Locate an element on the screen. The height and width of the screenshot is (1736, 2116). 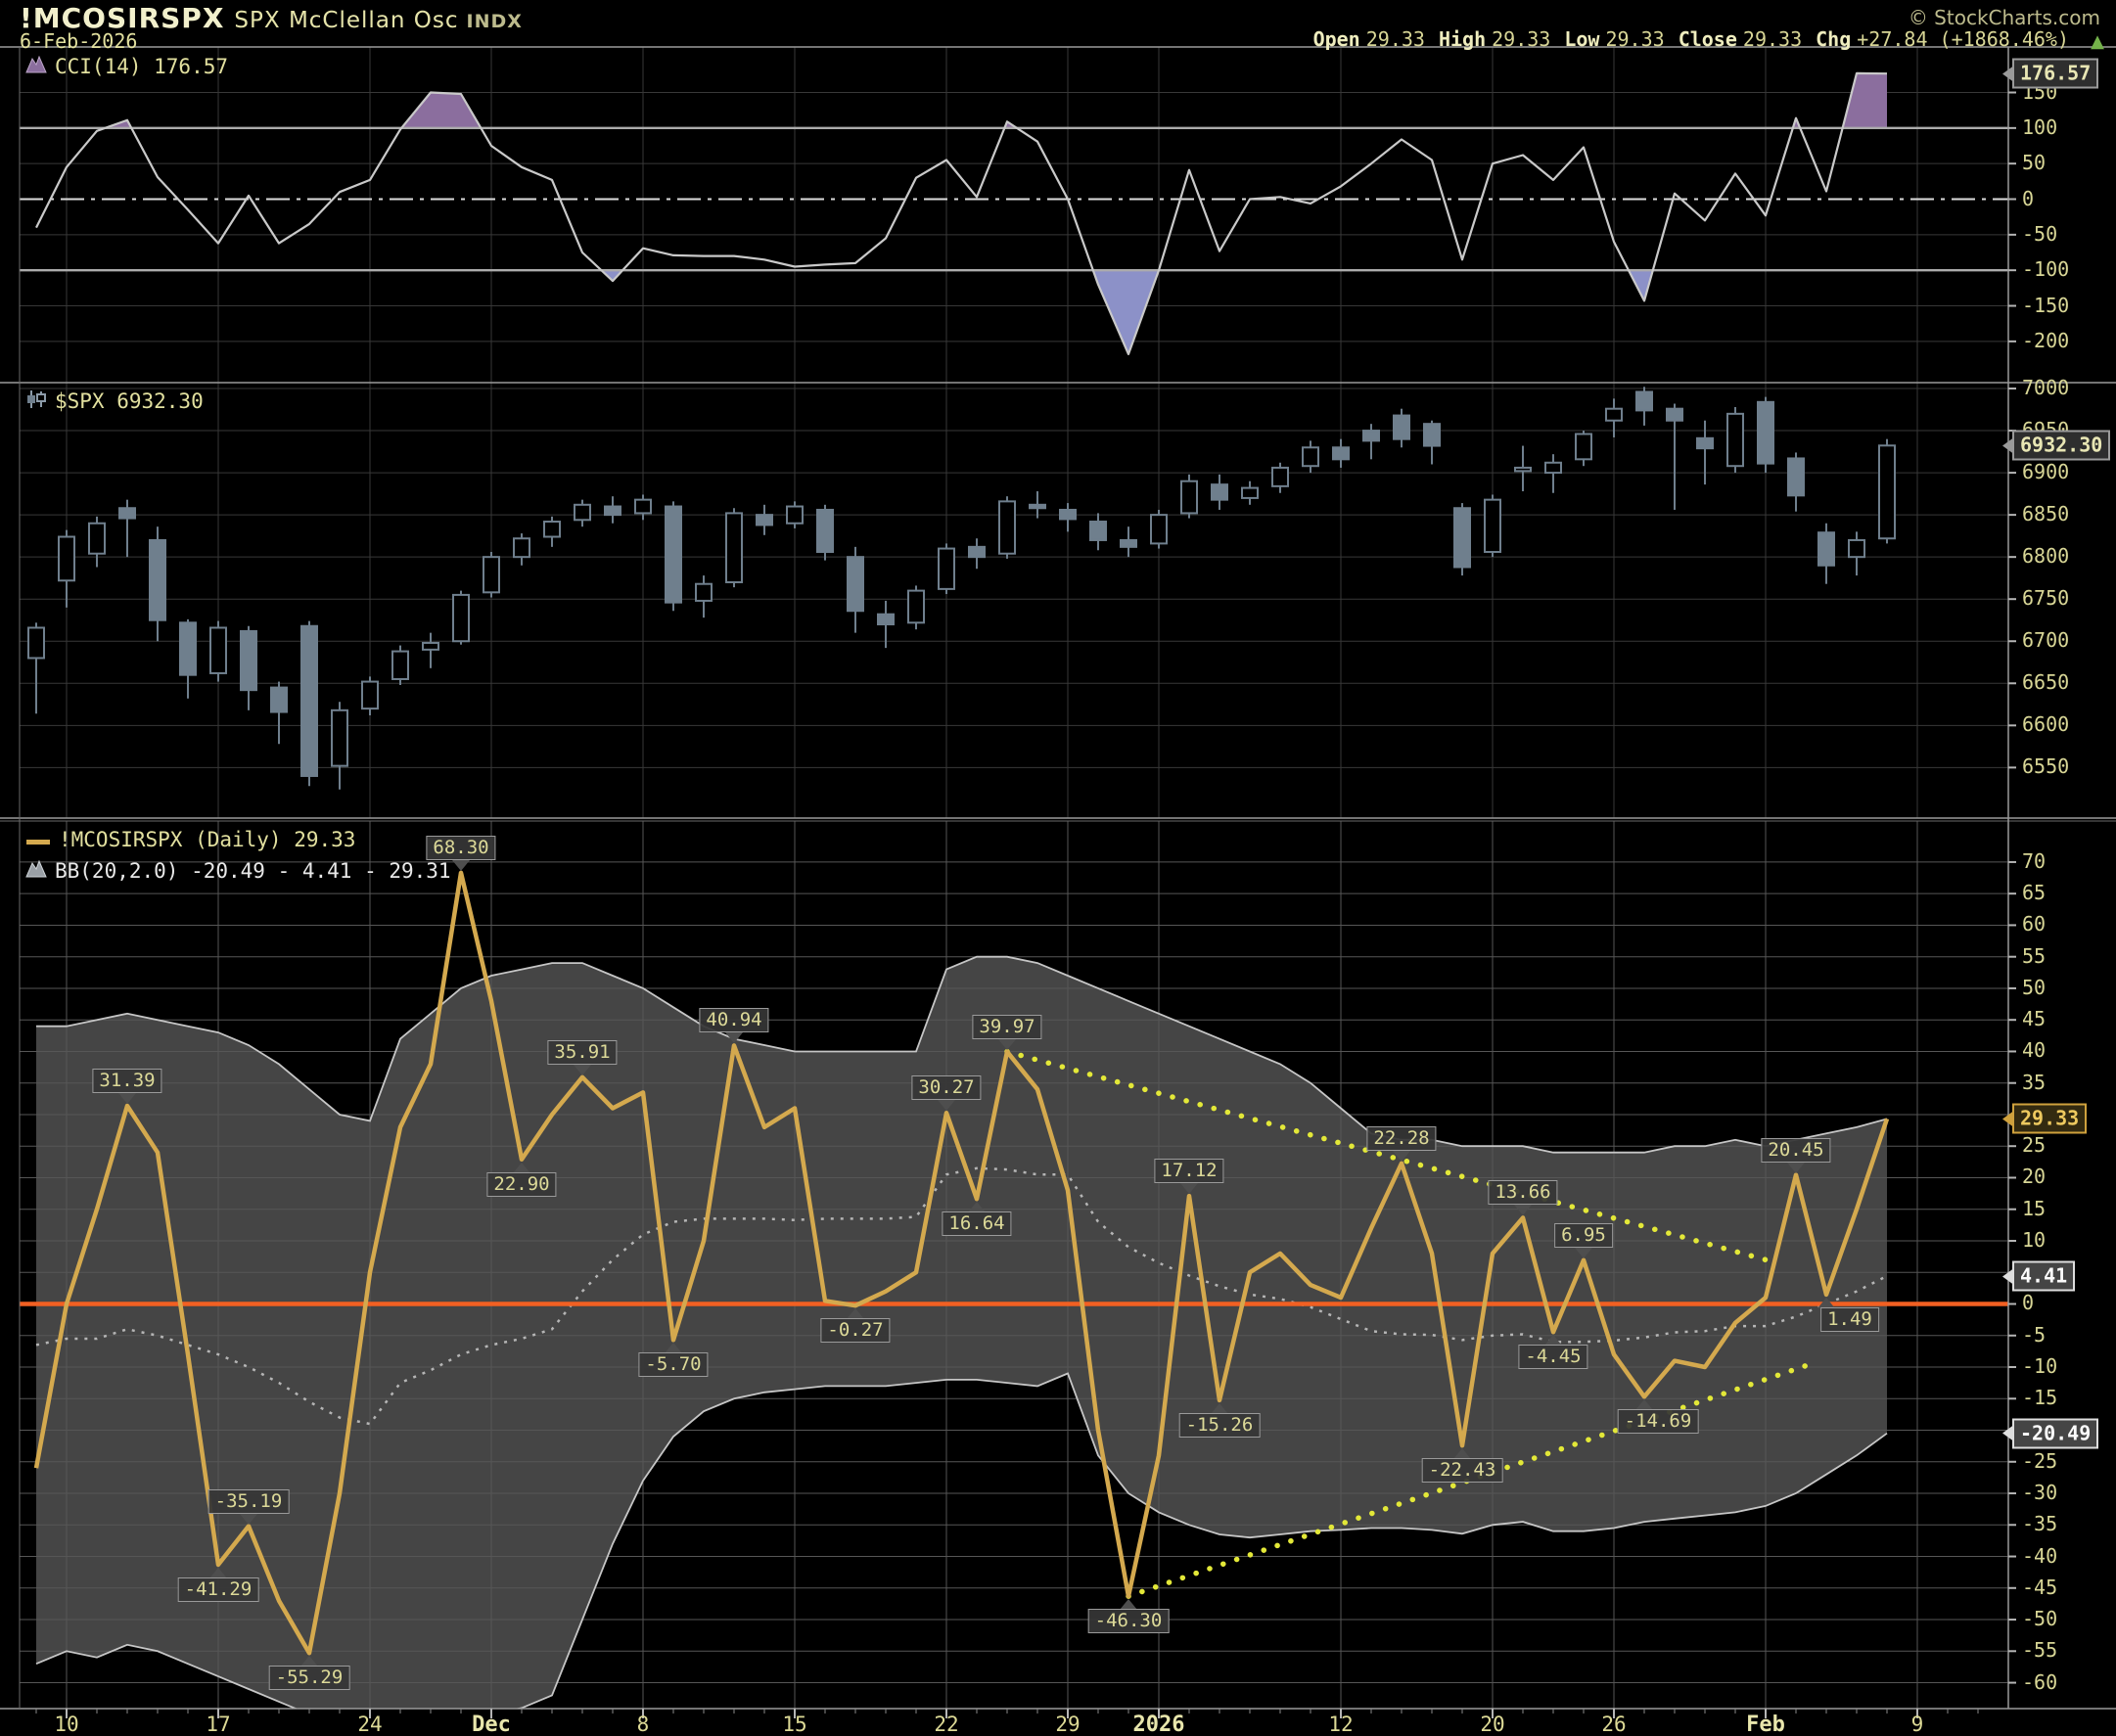
data-point-label: 6.95 is located at coordinates (1584, 1235).